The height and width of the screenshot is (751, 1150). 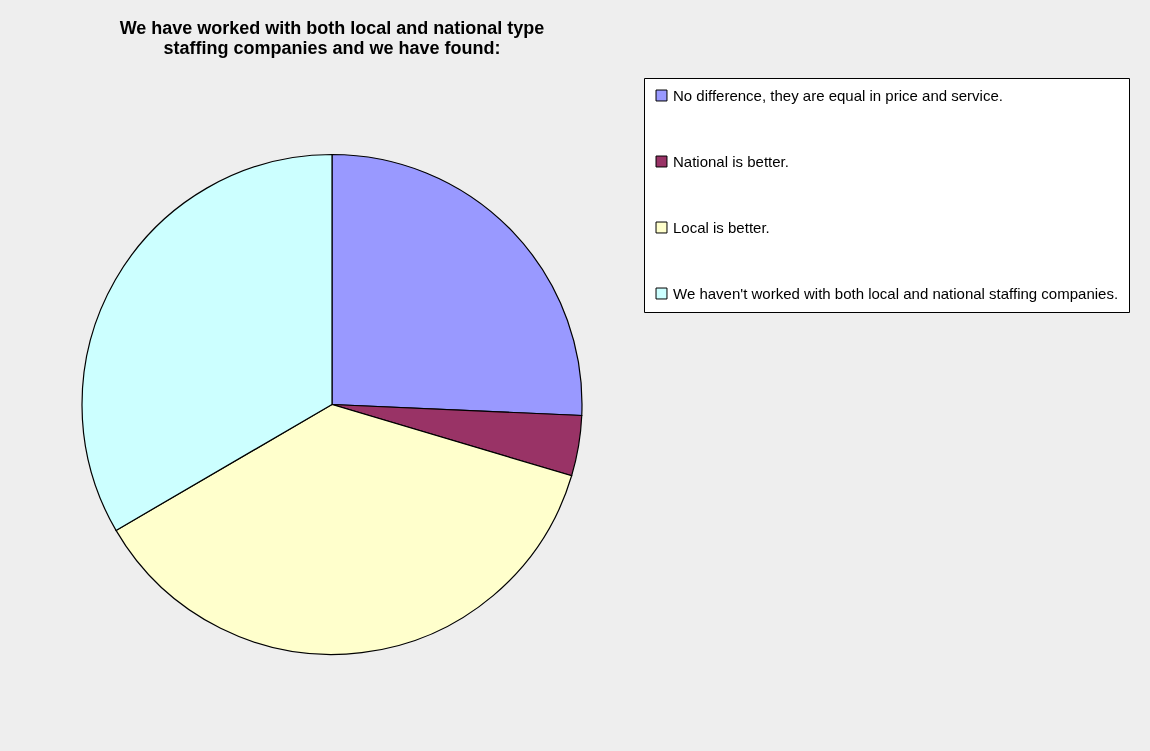 I want to click on legend-label: We haven't worked with both local and national staffing companies., so click(x=896, y=293).